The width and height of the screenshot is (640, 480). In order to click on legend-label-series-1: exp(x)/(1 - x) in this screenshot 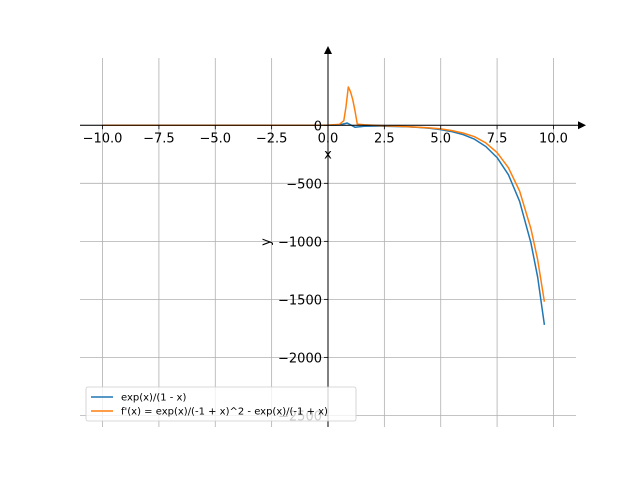, I will do `click(153, 398)`.